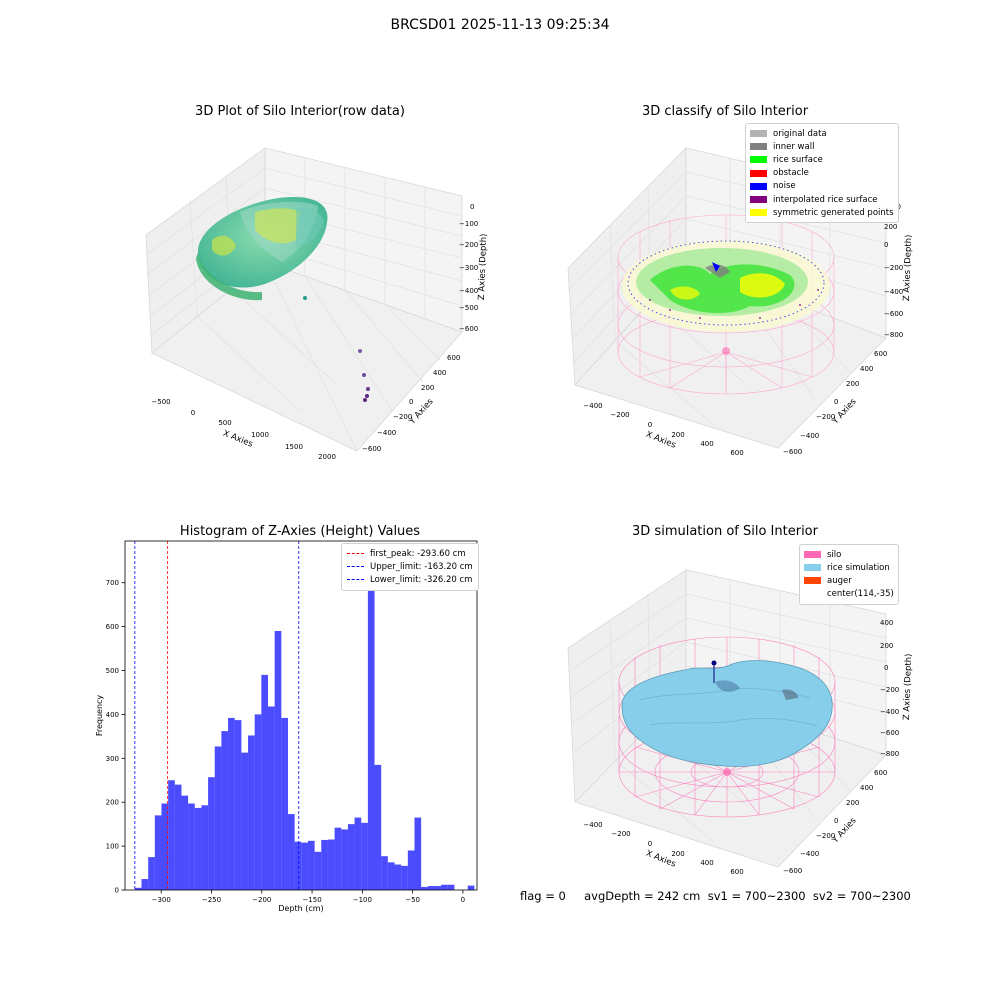  I want to click on classify-zlabel: Z Axies (Depth), so click(908, 267).